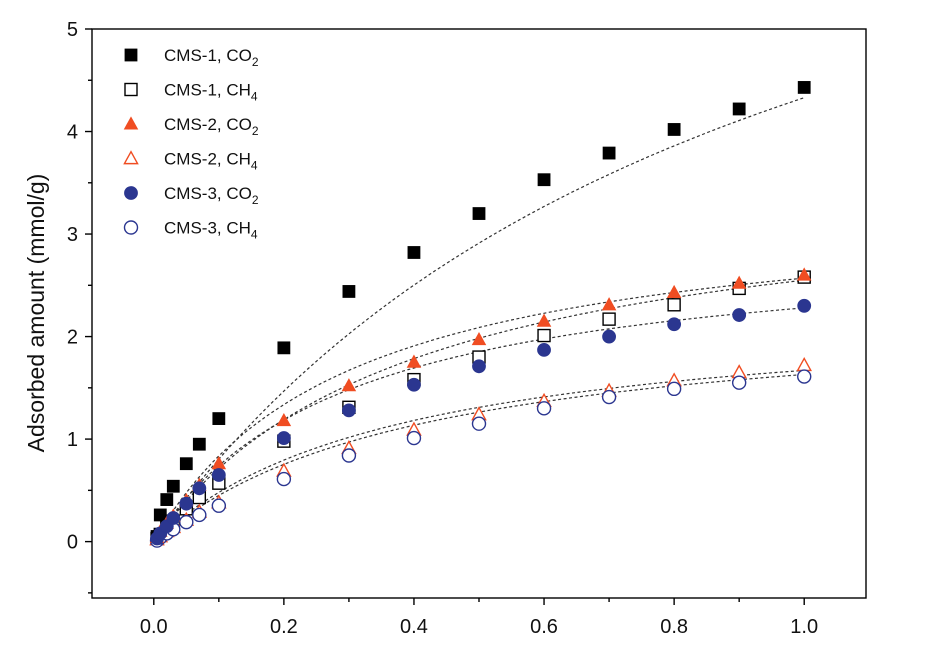 Image resolution: width=931 pixels, height=648 pixels. What do you see at coordinates (208, 55) in the screenshot?
I see `legend-label-main: CMS-1, CO` at bounding box center [208, 55].